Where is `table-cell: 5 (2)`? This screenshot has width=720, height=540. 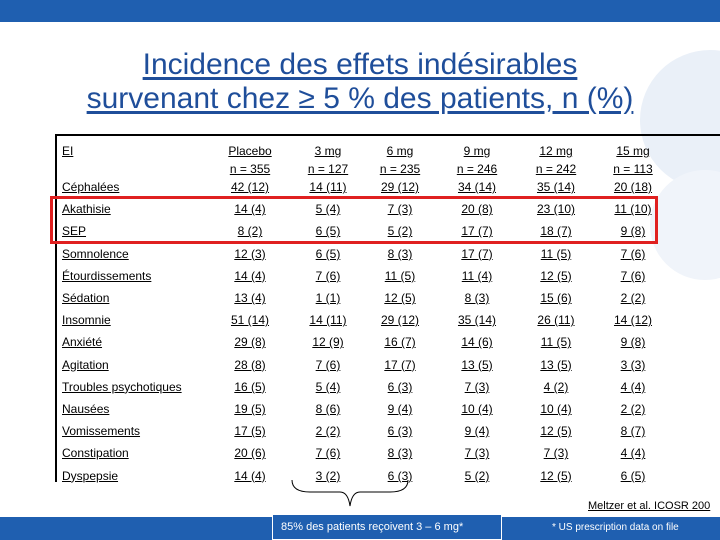
table-cell: 5 (2) is located at coordinates (400, 231).